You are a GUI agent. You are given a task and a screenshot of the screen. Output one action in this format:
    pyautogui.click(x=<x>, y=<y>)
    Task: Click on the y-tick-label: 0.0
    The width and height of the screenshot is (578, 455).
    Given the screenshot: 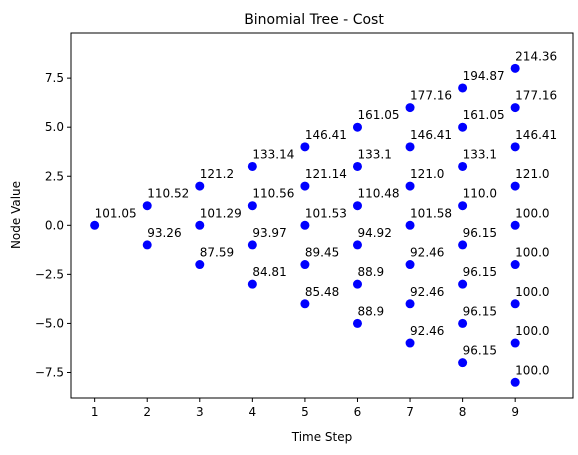 What is the action you would take?
    pyautogui.click(x=54, y=225)
    